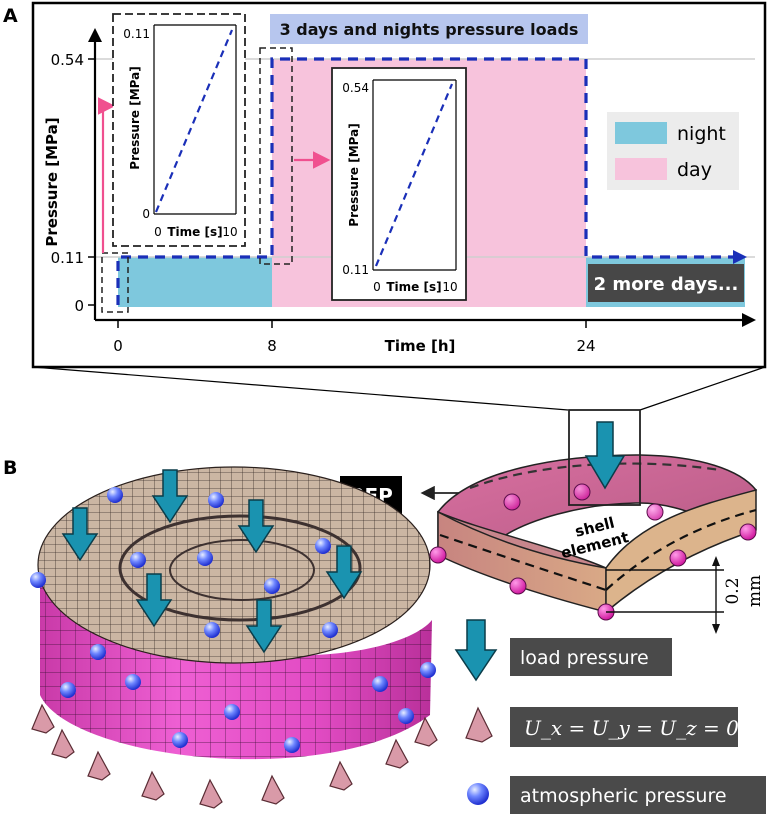 The height and width of the screenshot is (820, 768). I want to click on mesh-wall-grid, so click(236, 665).